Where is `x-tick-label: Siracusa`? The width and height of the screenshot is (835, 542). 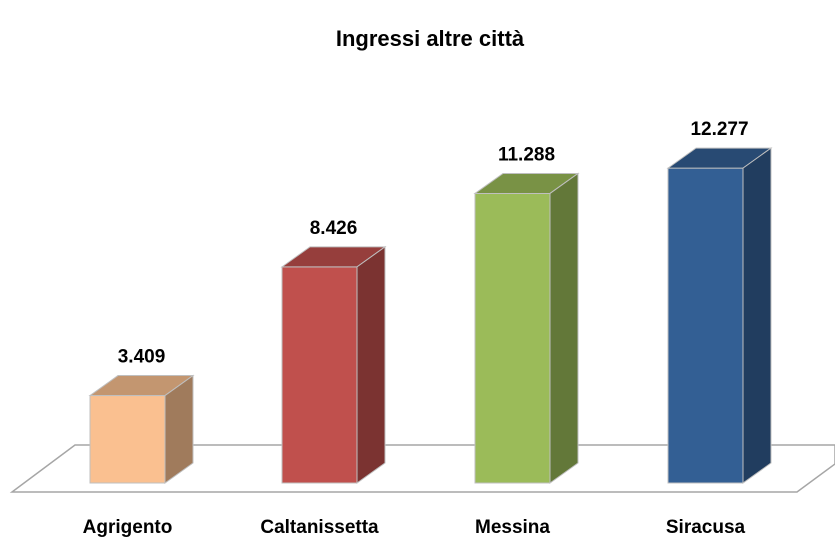
x-tick-label: Siracusa is located at coordinates (706, 527).